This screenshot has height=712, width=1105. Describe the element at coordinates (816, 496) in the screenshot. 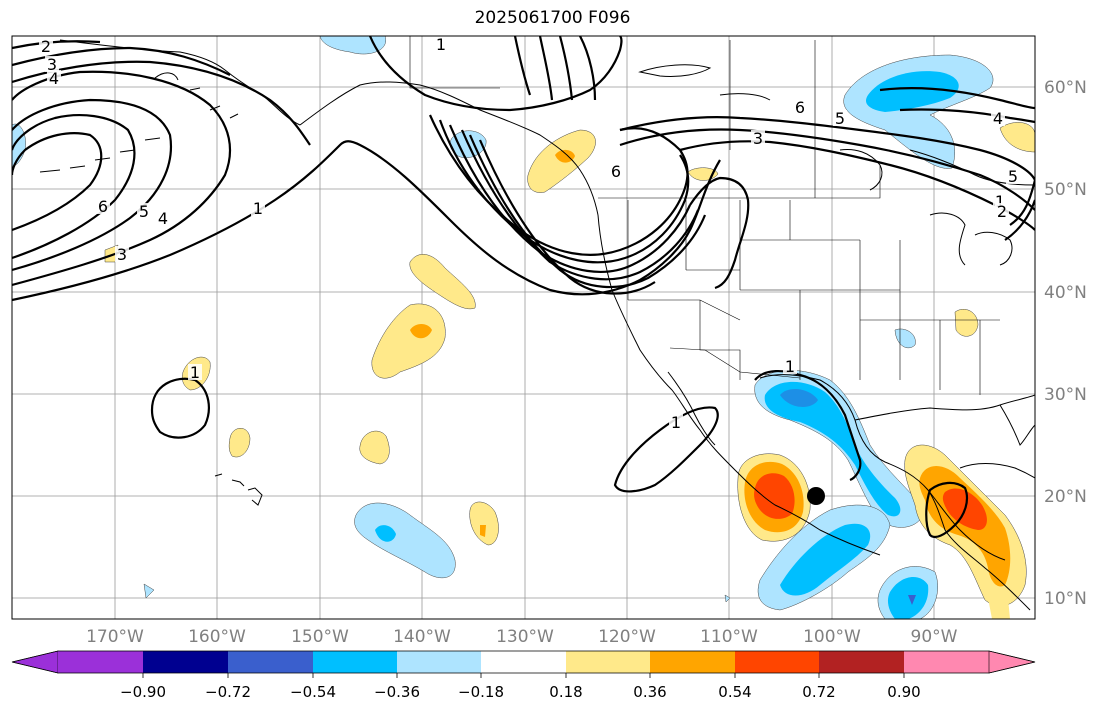

I see `storm-center-dot` at that location.